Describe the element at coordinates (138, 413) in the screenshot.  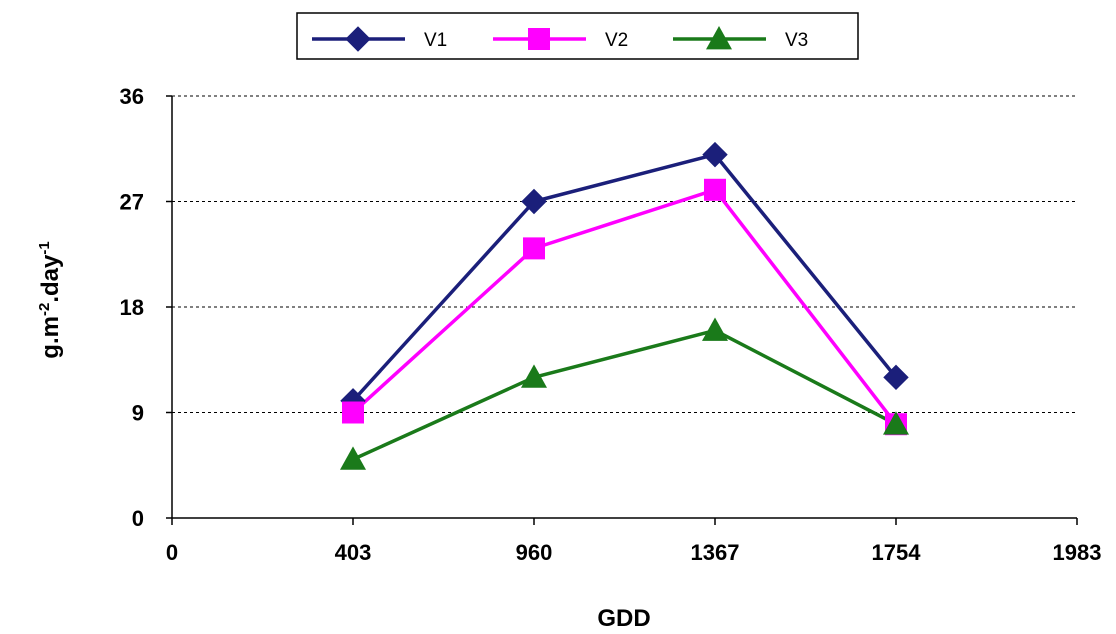
I see `y-tick-label-9: 9` at that location.